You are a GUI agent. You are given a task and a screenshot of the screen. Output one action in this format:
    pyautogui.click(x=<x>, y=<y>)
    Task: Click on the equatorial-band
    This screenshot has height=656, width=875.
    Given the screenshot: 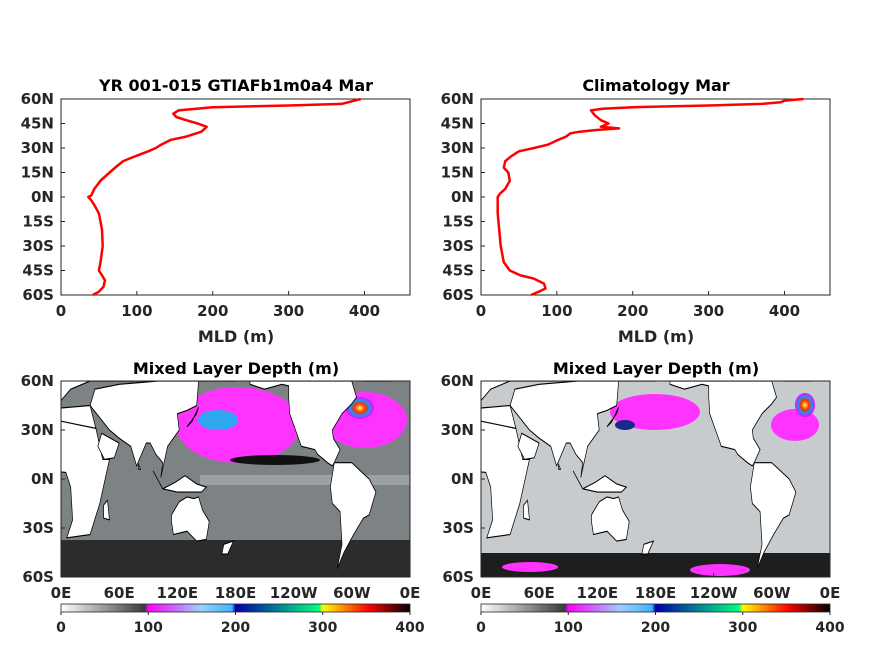 What is the action you would take?
    pyautogui.click(x=305, y=480)
    